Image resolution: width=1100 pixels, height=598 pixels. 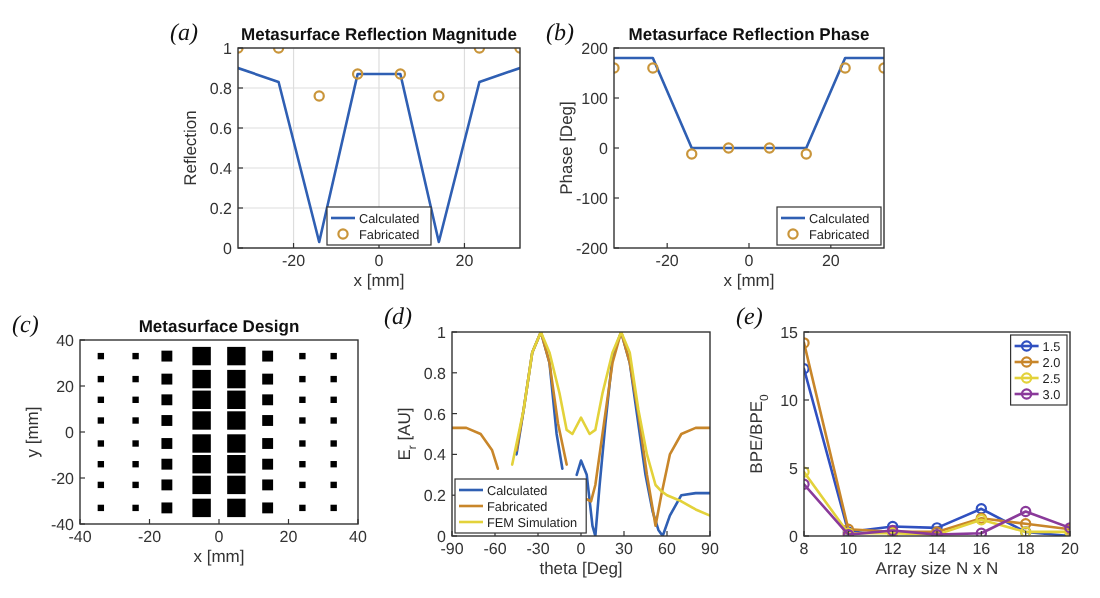 What do you see at coordinates (379, 34) in the screenshot?
I see `chart-title: Metasurface Reflection Magnitude` at bounding box center [379, 34].